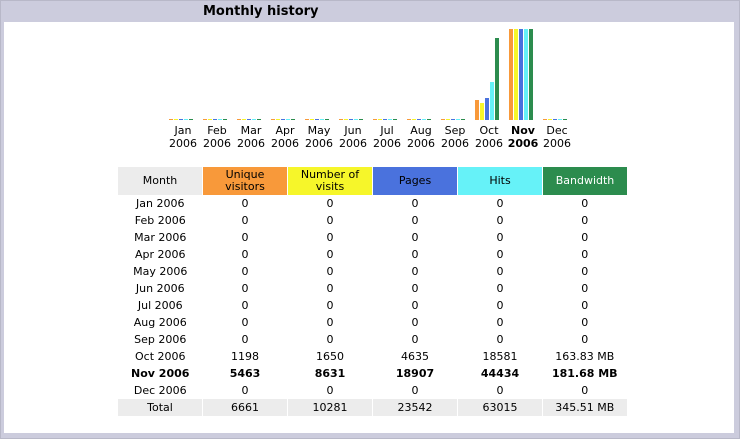 This screenshot has height=439, width=740. Describe the element at coordinates (353, 137) in the screenshot. I see `x-tick-label: Jun 2006` at that location.